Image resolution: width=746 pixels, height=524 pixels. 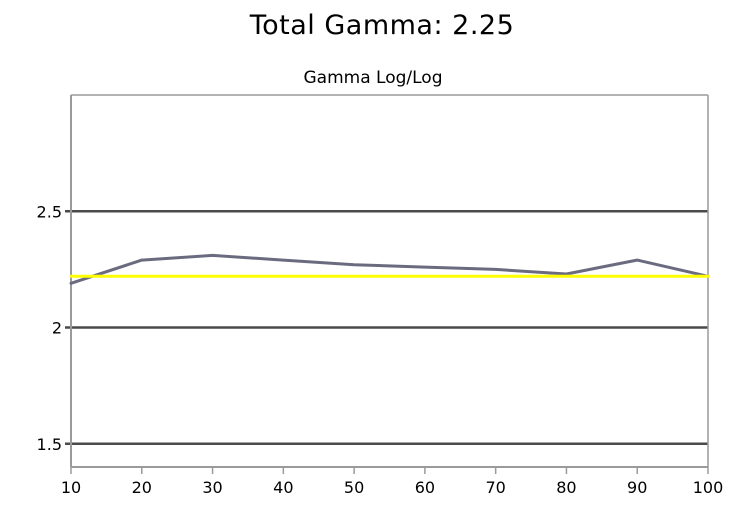 I want to click on y-tick-label: 2, so click(x=57, y=328).